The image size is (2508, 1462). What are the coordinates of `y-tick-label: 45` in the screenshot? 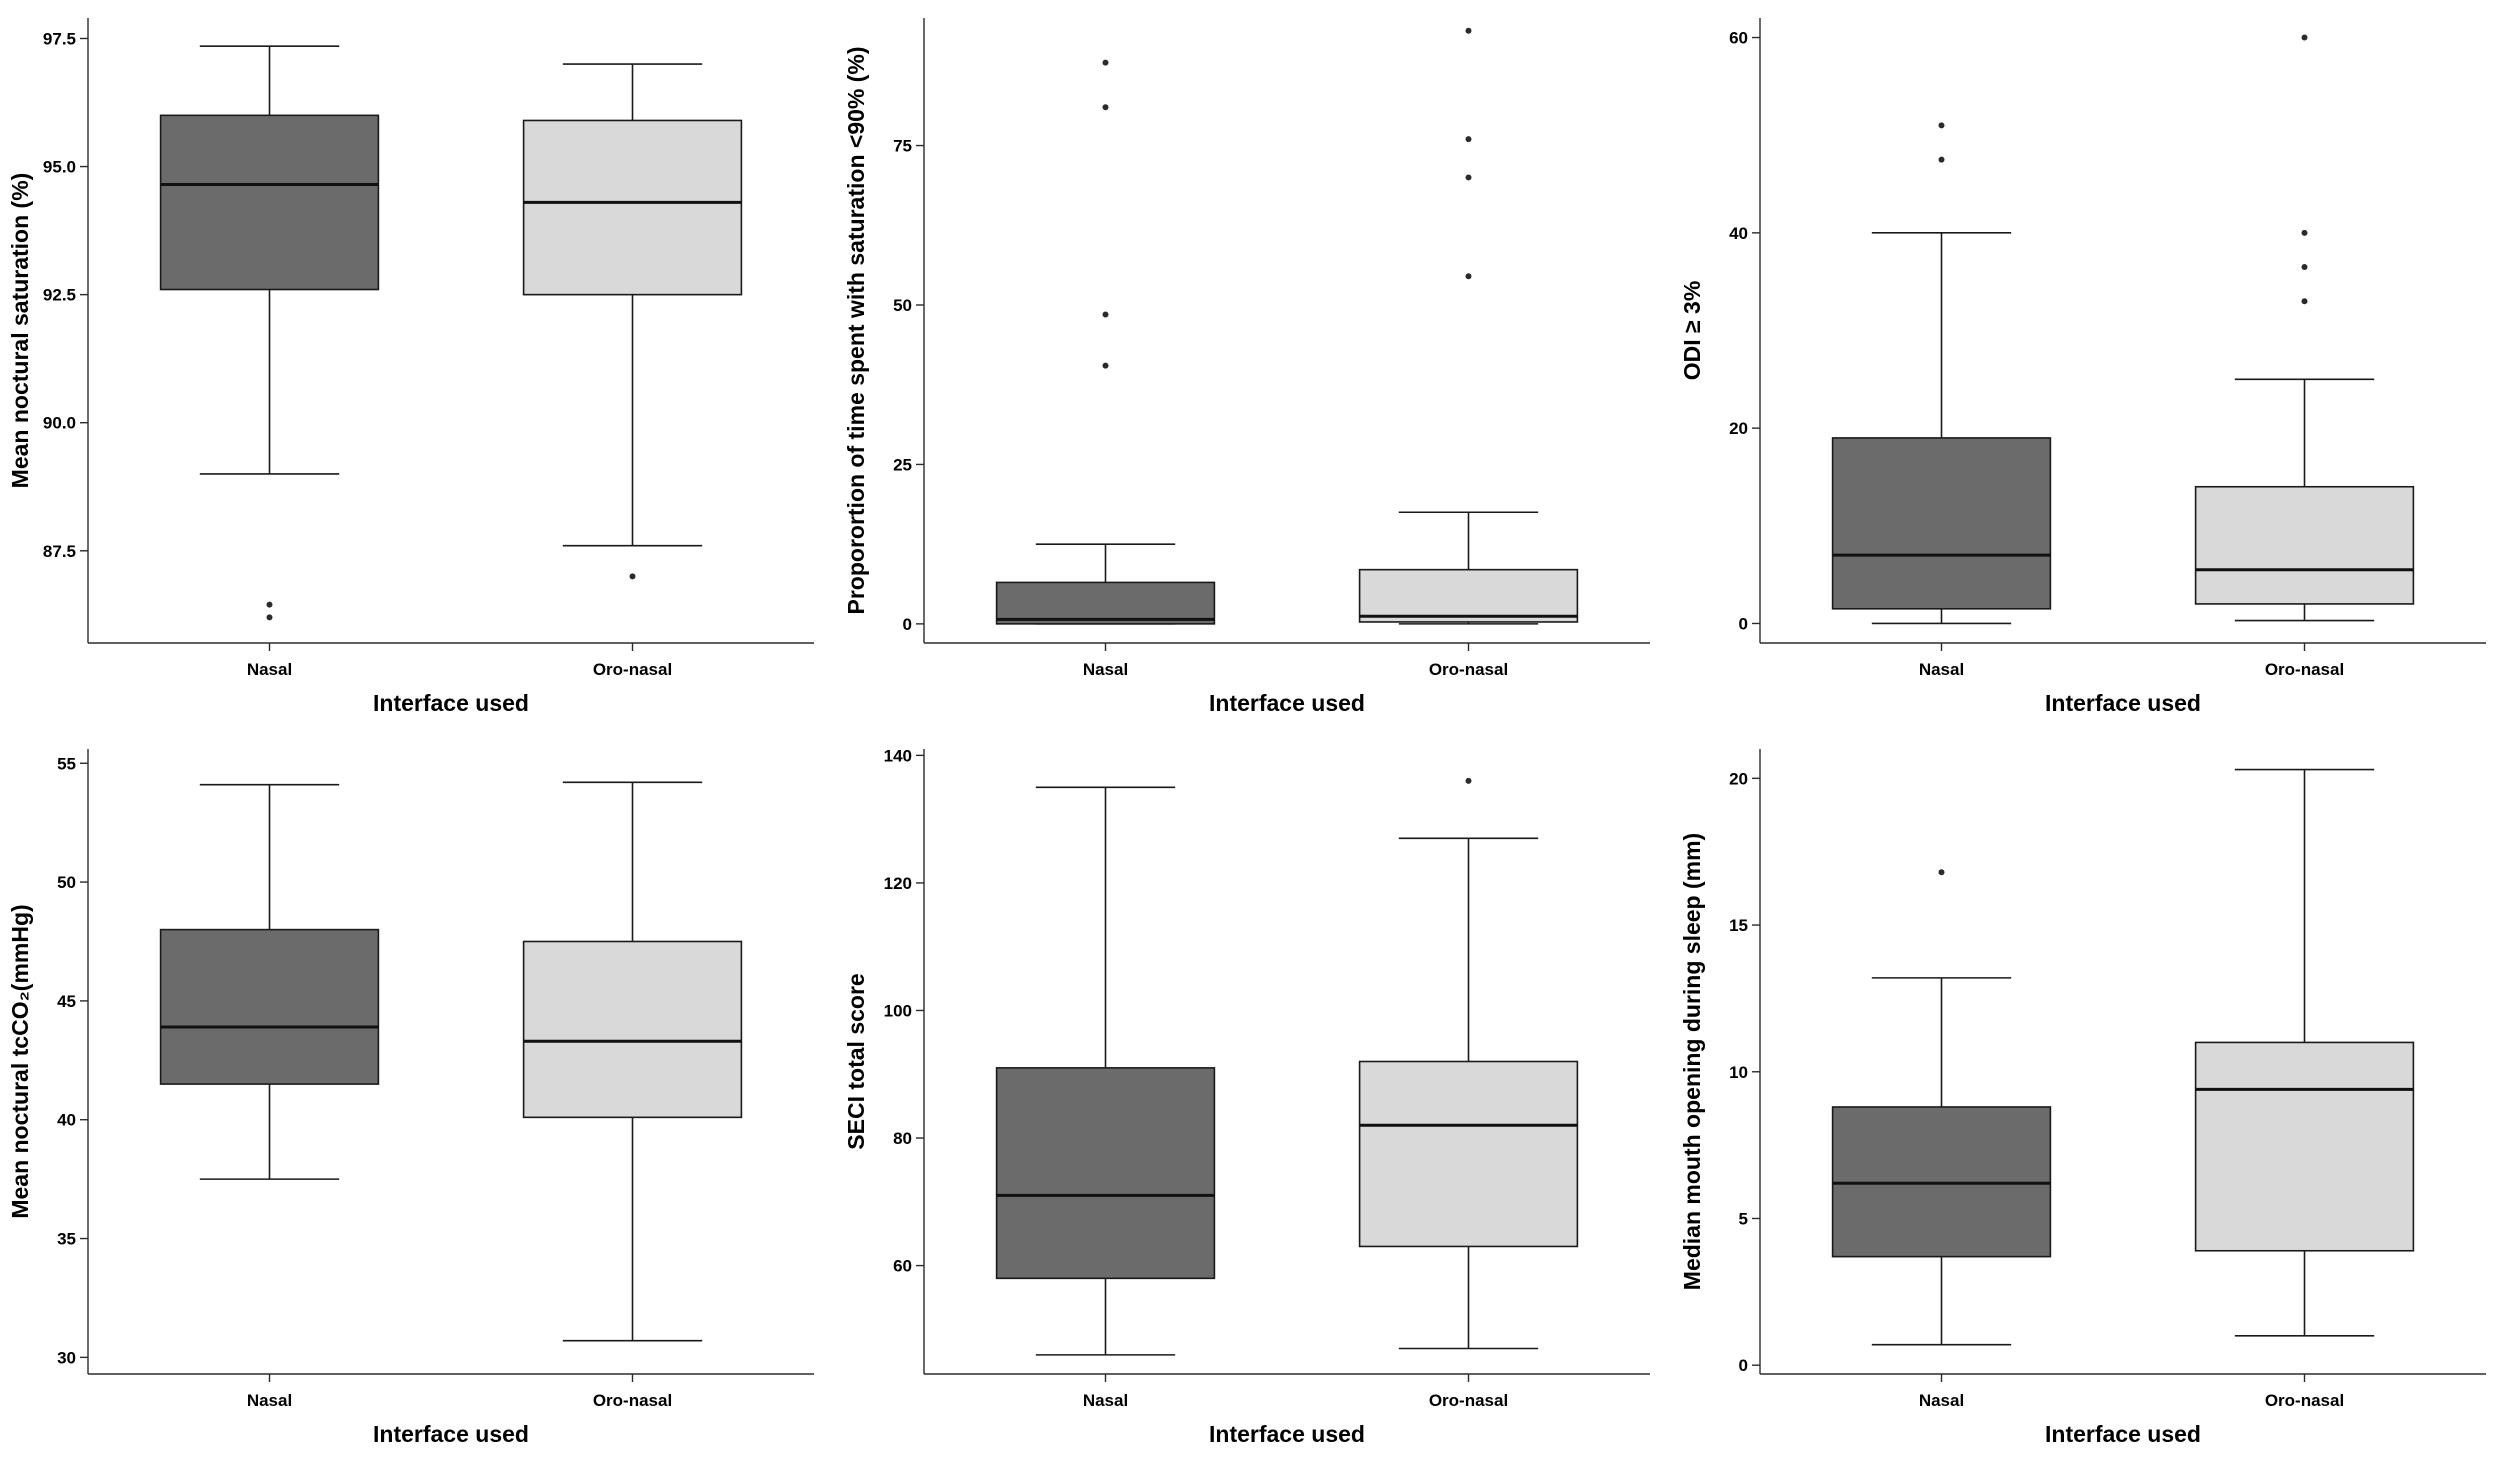 It's located at (66, 1001).